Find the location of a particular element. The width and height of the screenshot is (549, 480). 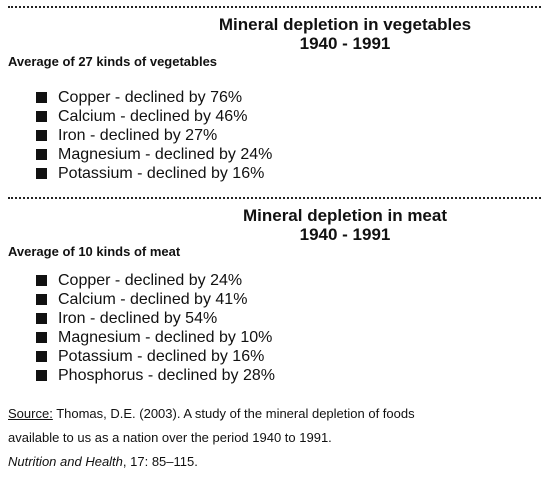

list-item-text: Calcium - declined by 46% is located at coordinates (153, 116).